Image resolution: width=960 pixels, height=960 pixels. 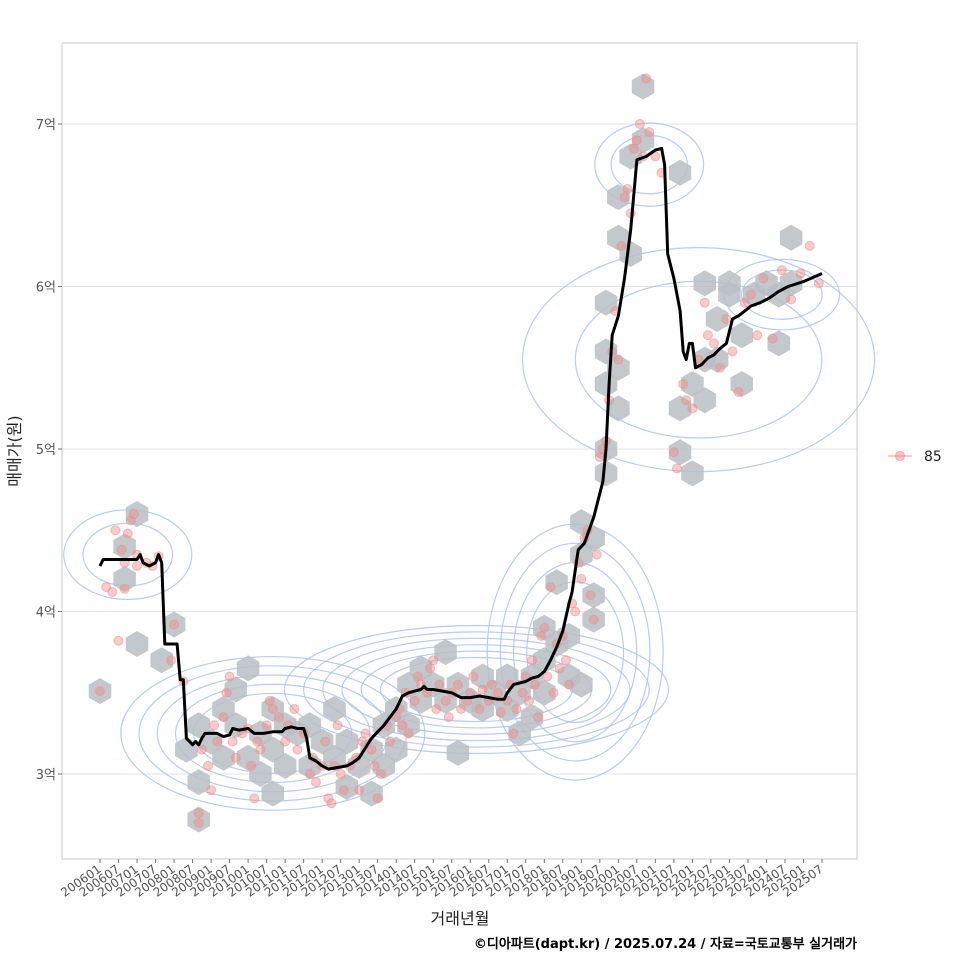 I want to click on legend-label: 85, so click(x=933, y=457).